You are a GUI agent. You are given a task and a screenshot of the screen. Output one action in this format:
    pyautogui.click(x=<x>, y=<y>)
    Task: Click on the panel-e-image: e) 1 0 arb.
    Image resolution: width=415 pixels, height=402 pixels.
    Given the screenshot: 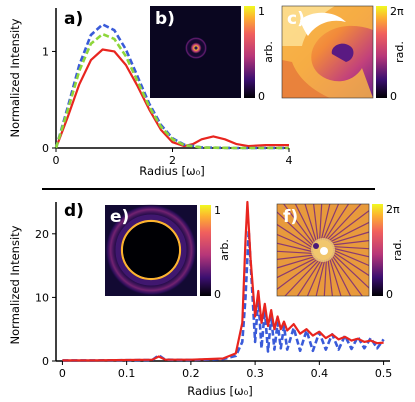 What is the action you would take?
    pyautogui.click(x=168, y=252)
    